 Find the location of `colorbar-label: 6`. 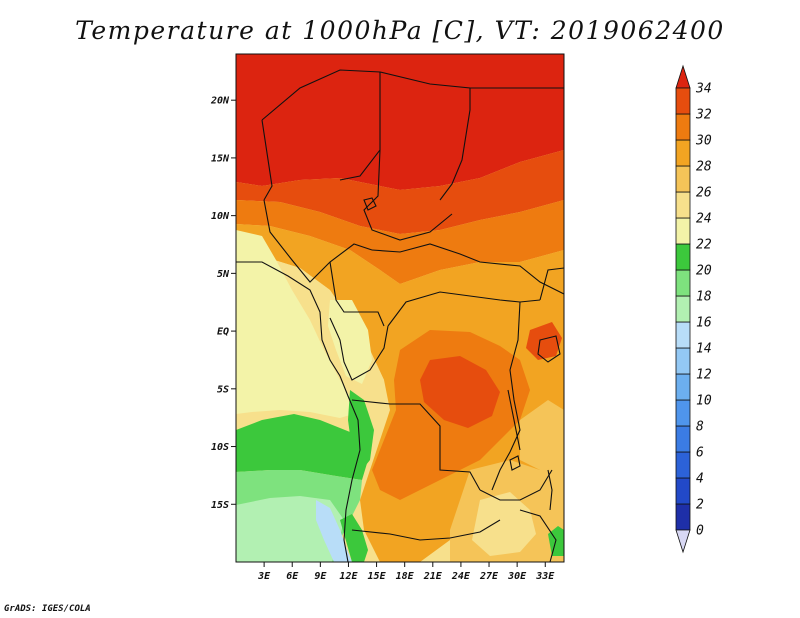

colorbar-label: 6 is located at coordinates (700, 453).